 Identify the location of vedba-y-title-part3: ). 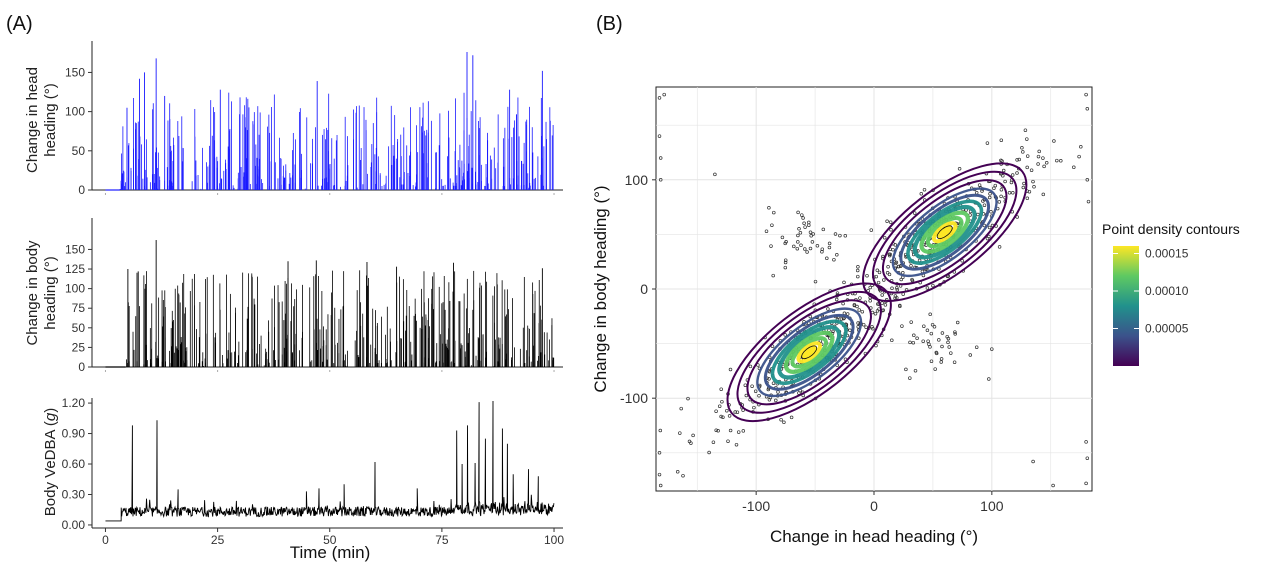
(50, 410).